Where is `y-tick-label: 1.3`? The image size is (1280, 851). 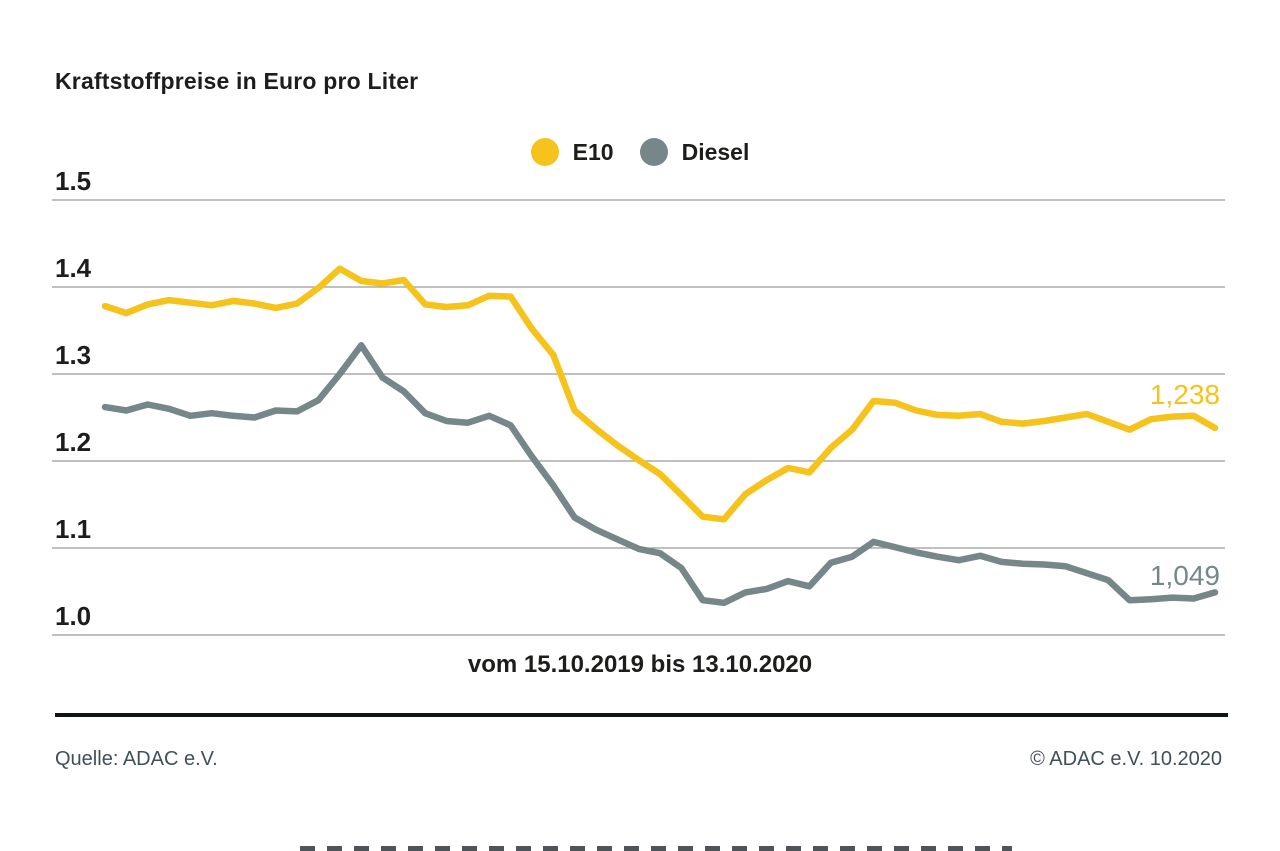
y-tick-label: 1.3 is located at coordinates (73, 355).